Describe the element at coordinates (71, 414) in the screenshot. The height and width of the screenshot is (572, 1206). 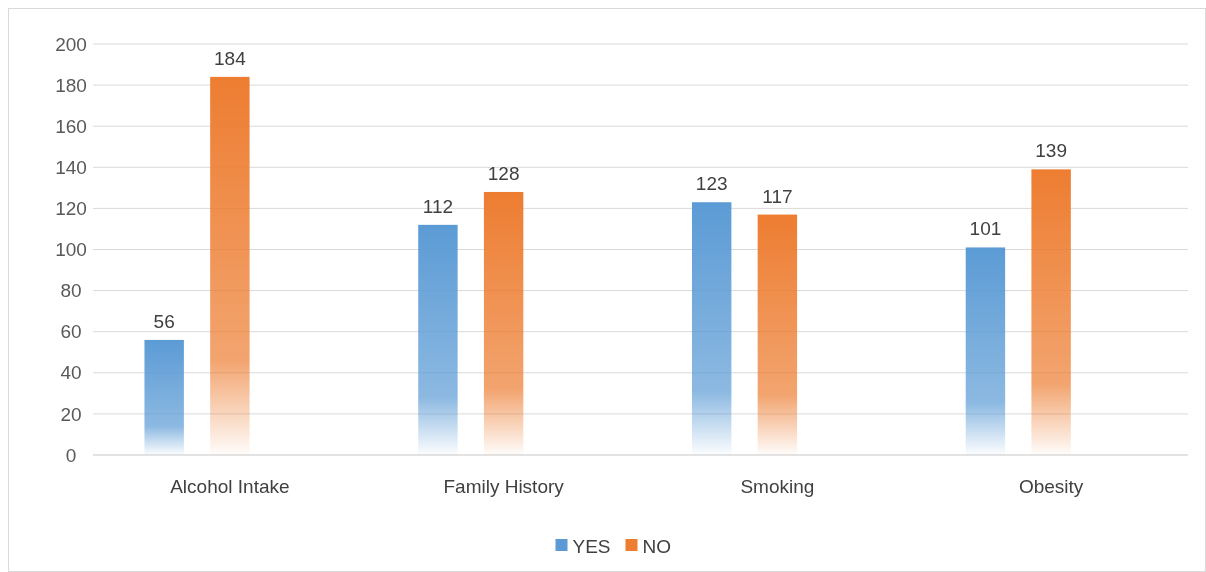
I see `y-tick-label: 20` at that location.